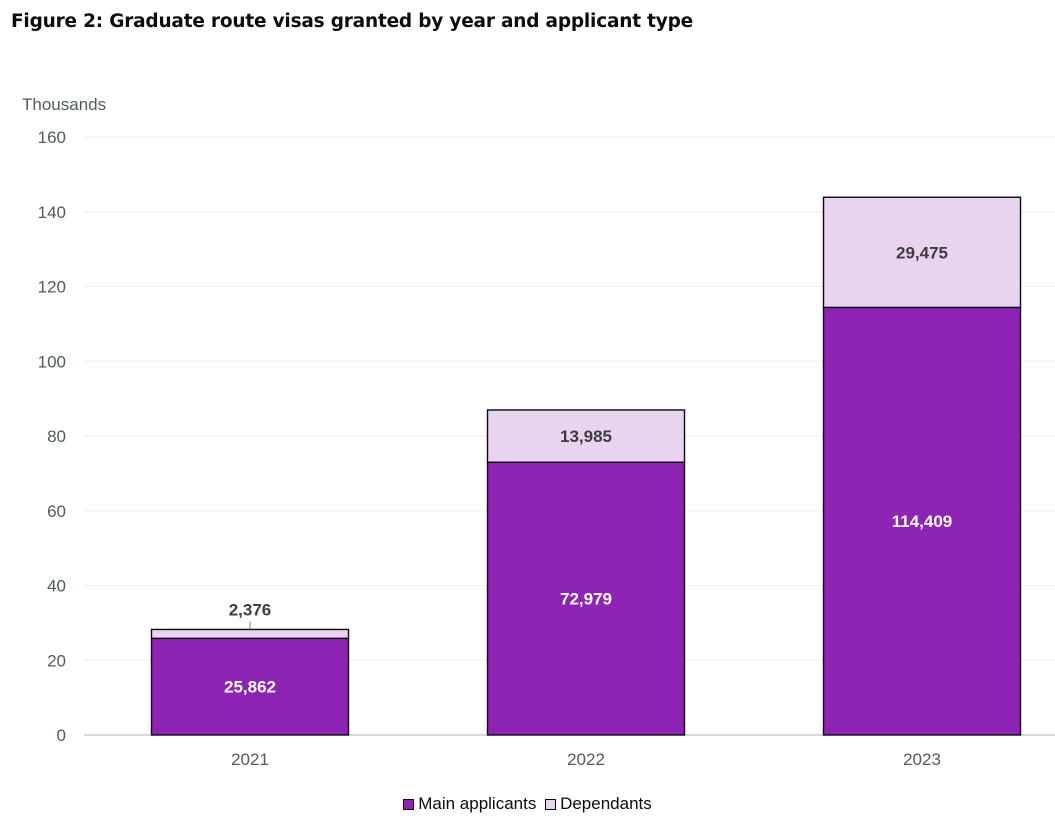  Describe the element at coordinates (52, 137) in the screenshot. I see `y-tick-label-160: 160` at that location.